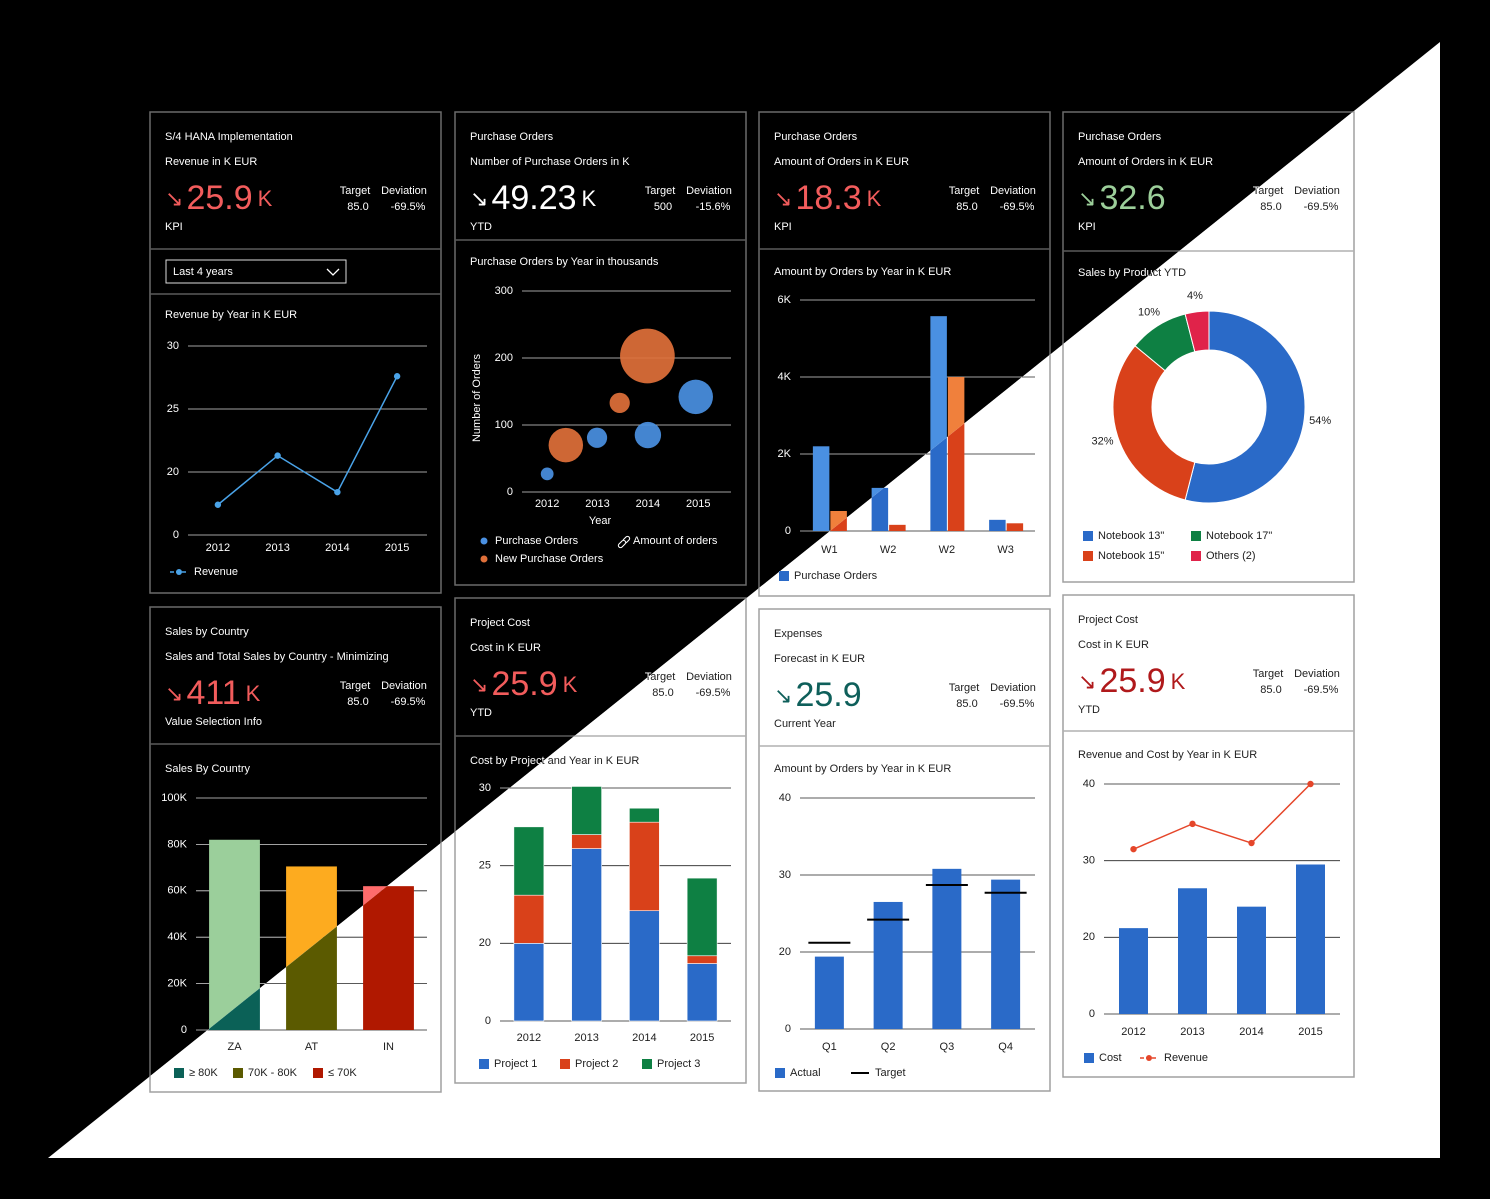  What do you see at coordinates (819, 659) in the screenshot?
I see `card-subtitle: Forecast in K EUR` at bounding box center [819, 659].